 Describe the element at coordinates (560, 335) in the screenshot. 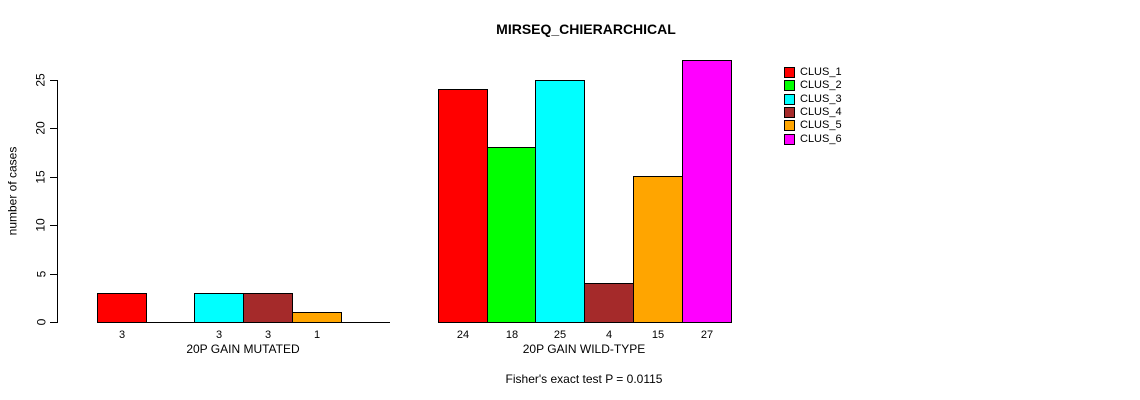

I see `bar-value-label: 25` at that location.